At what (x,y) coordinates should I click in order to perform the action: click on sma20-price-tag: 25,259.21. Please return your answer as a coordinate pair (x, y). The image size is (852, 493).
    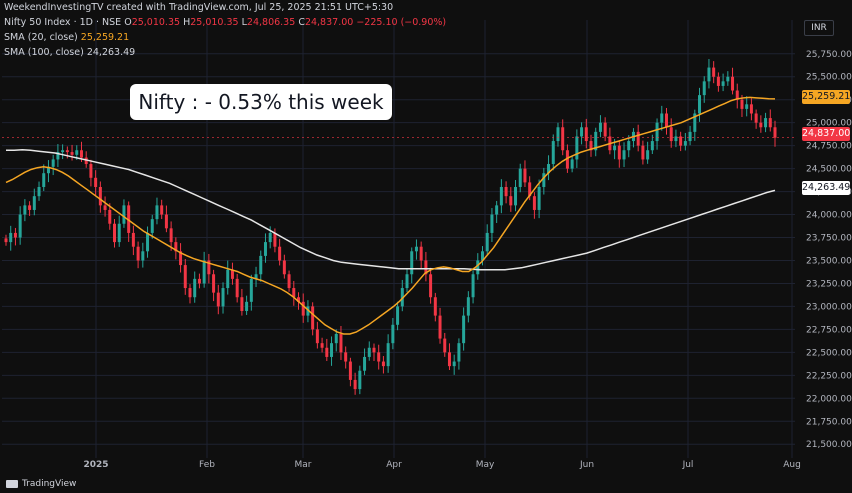
    Looking at the image, I should click on (826, 97).